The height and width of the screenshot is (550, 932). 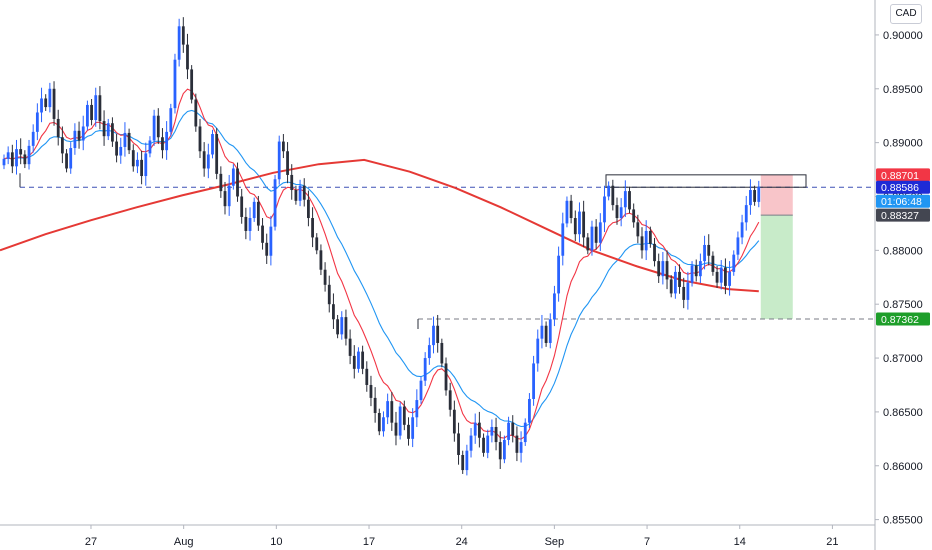 What do you see at coordinates (903, 215) in the screenshot?
I see `price-tag-last: 0.88327` at bounding box center [903, 215].